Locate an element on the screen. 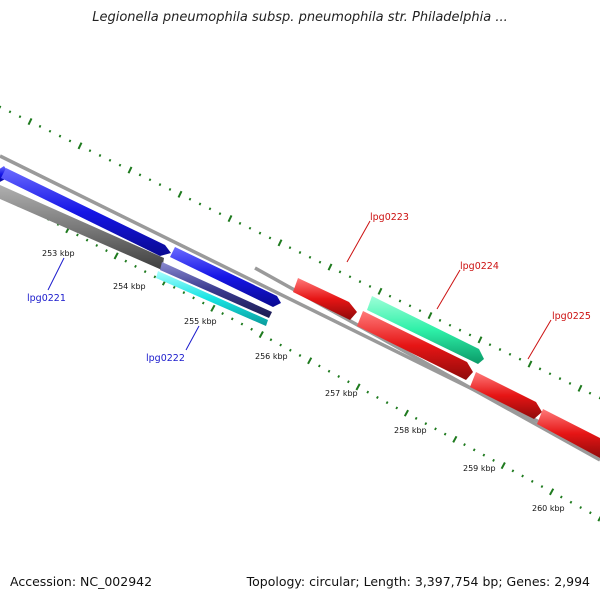 The height and width of the screenshot is (600, 600). gene-gray-feature is located at coordinates (82, 227).